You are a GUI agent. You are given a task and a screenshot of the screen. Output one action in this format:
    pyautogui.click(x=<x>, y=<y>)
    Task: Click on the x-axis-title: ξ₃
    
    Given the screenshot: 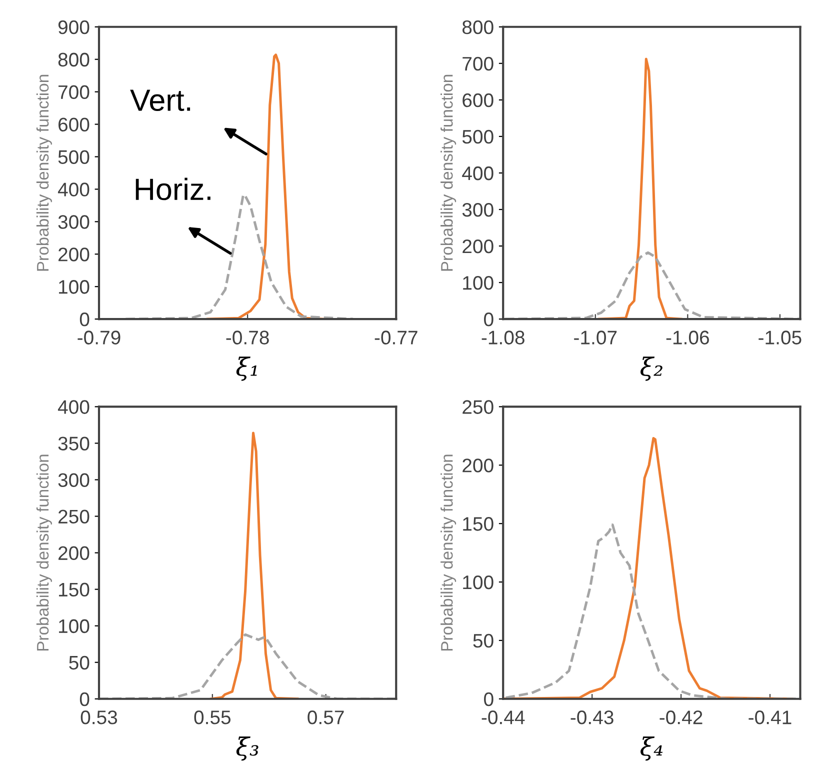 What is the action you would take?
    pyautogui.click(x=247, y=748)
    